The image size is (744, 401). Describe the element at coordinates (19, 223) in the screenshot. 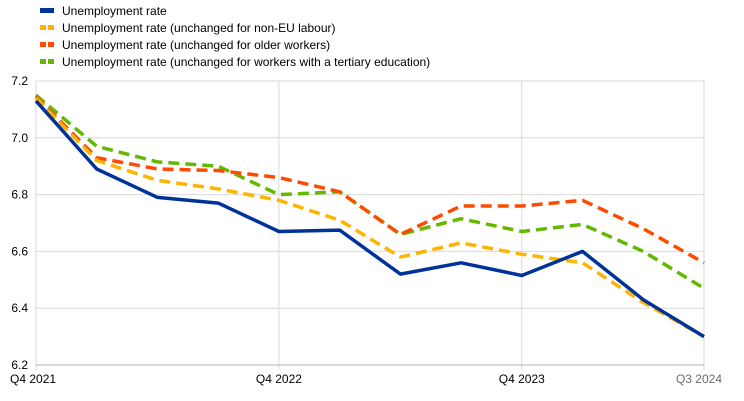

I see `y-axis-tick-labels: 6.2 6.4 6.6 6.8 7.0 7.2` at that location.